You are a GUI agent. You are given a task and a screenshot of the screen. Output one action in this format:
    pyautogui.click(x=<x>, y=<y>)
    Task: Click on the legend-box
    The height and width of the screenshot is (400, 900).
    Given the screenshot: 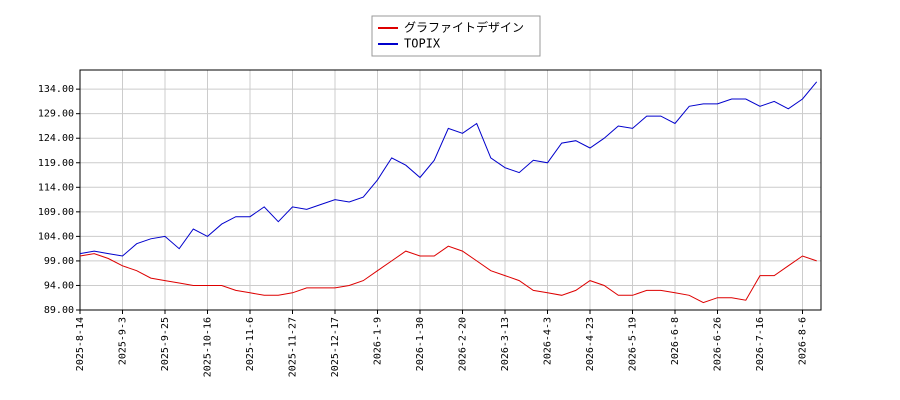 What is the action you would take?
    pyautogui.click(x=456, y=36)
    